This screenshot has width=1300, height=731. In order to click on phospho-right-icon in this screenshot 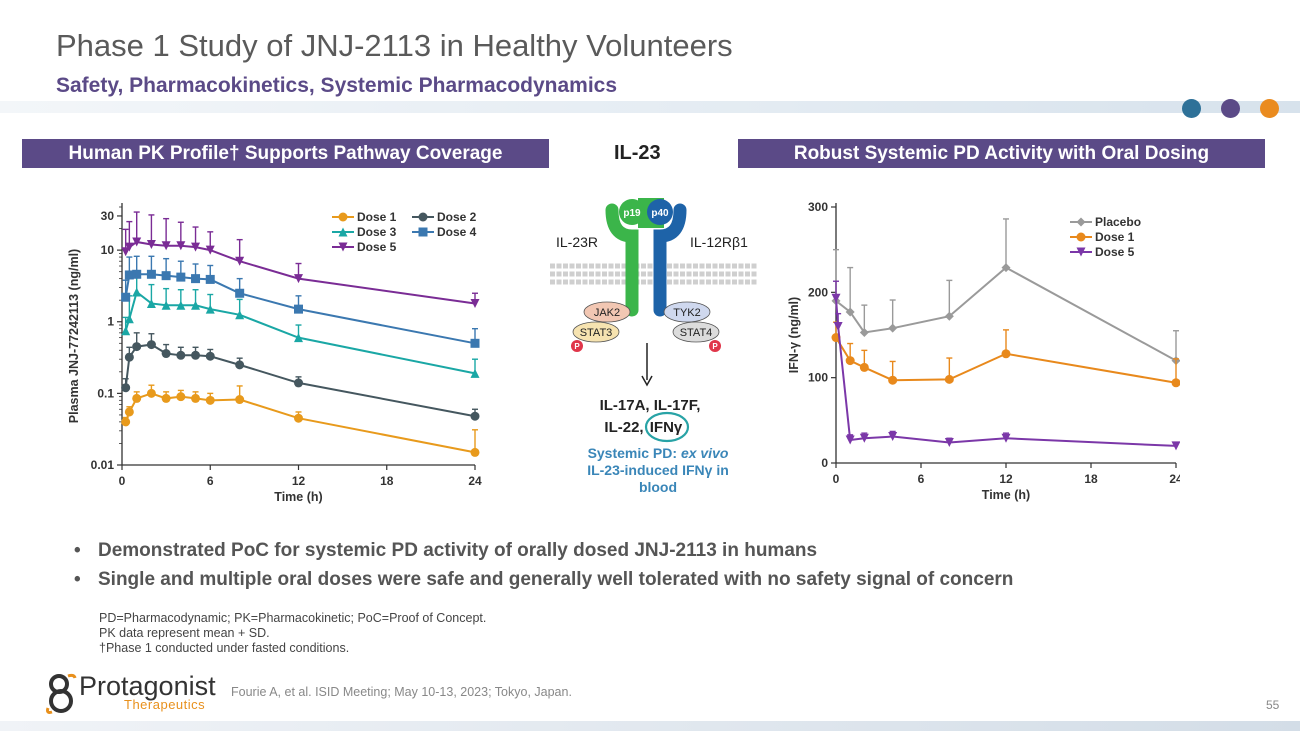, I will do `click(715, 346)`.